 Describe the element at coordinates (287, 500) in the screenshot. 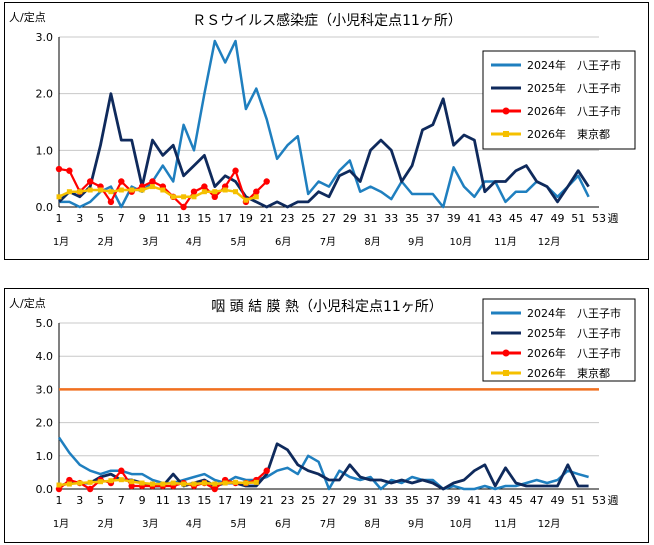

I see `pcf-x-tick-label: 23` at that location.